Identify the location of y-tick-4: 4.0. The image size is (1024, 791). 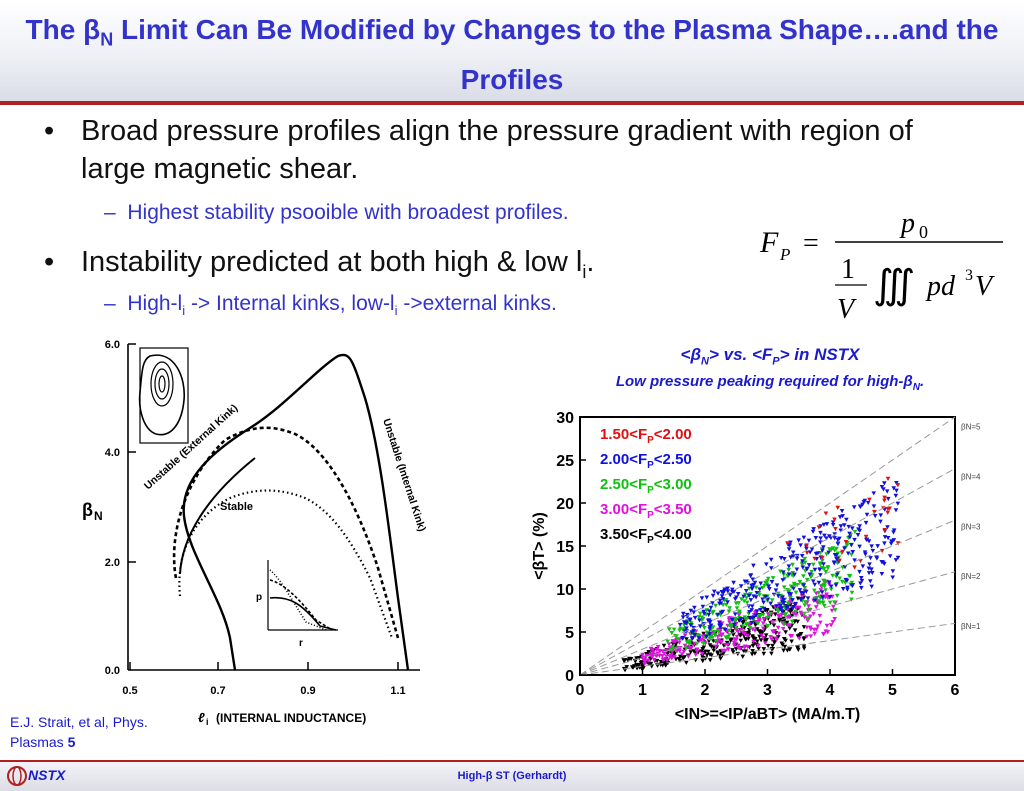
(112, 453).